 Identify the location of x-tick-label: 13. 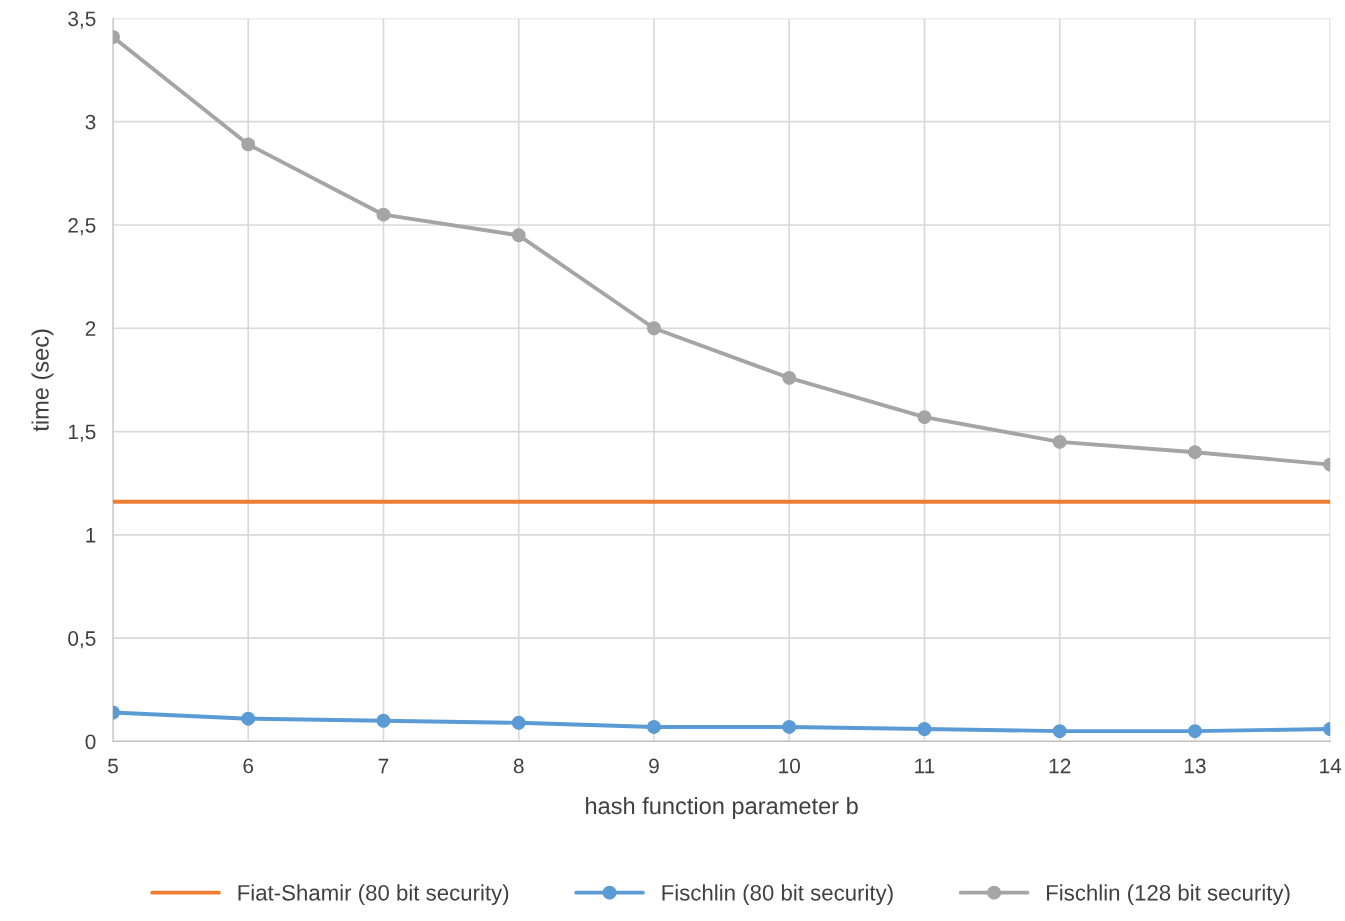
(1195, 766).